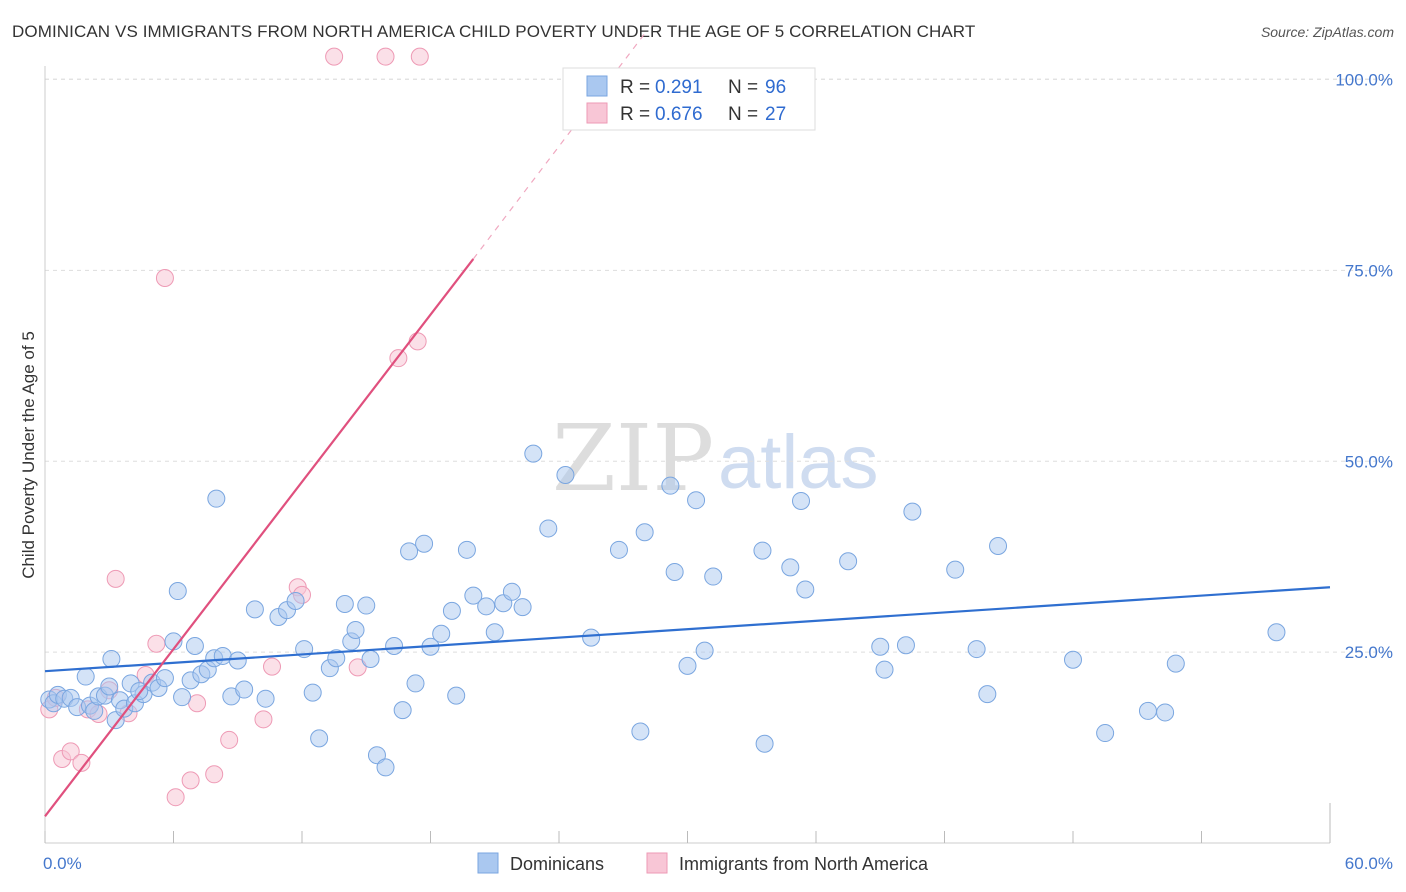 The image size is (1406, 892). I want to click on legend-n-value-2: 27, so click(775, 114).